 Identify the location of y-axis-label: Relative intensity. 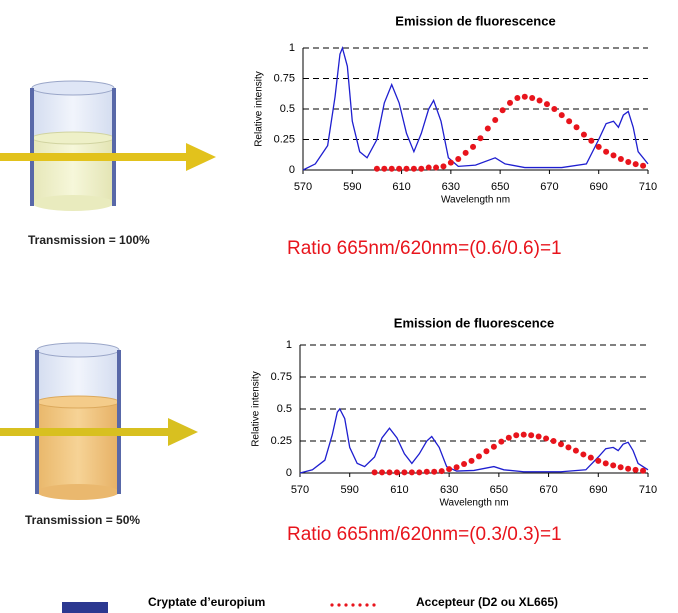
(259, 109).